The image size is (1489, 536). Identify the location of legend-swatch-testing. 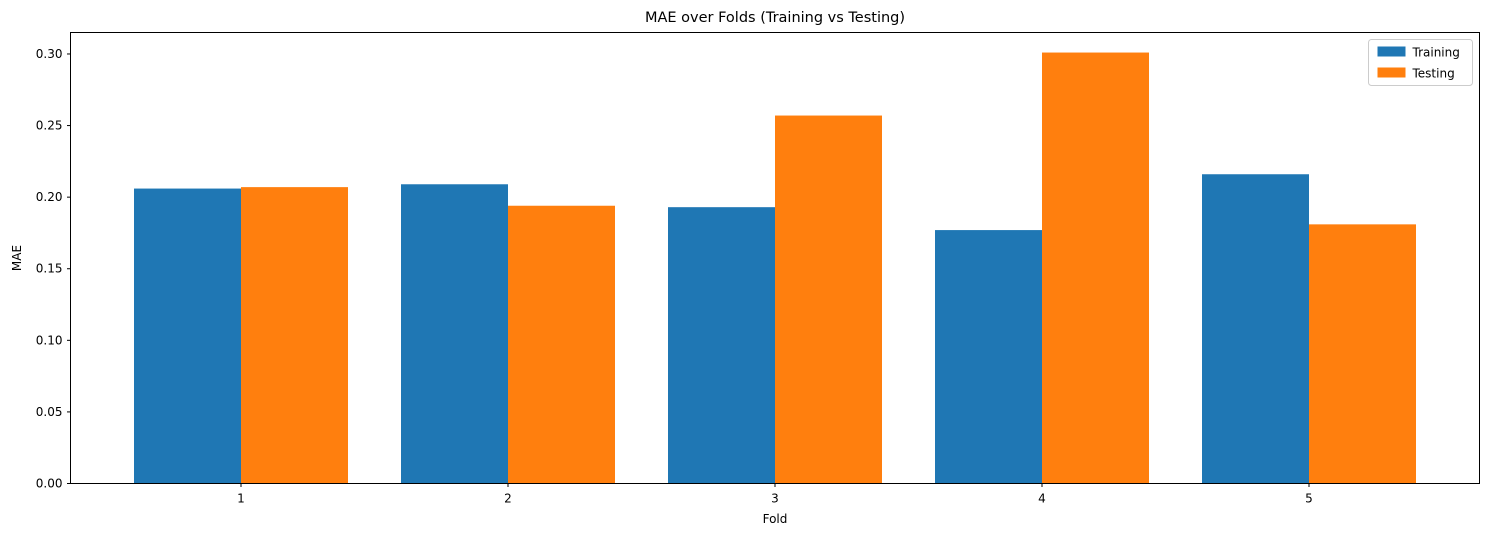
(1391, 72).